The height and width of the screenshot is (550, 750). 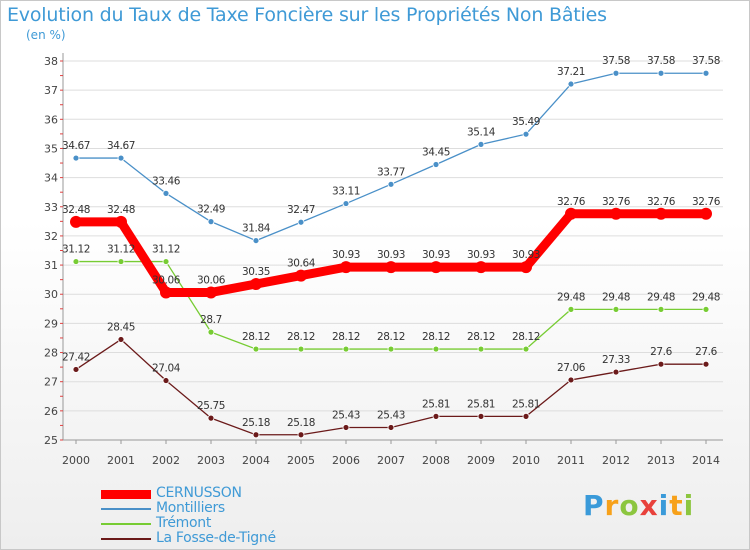 I want to click on data-label: 33.46, so click(x=166, y=181).